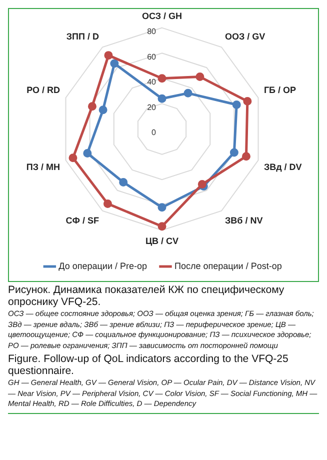  I want to click on spoke-label: РО / RD, so click(43, 89).